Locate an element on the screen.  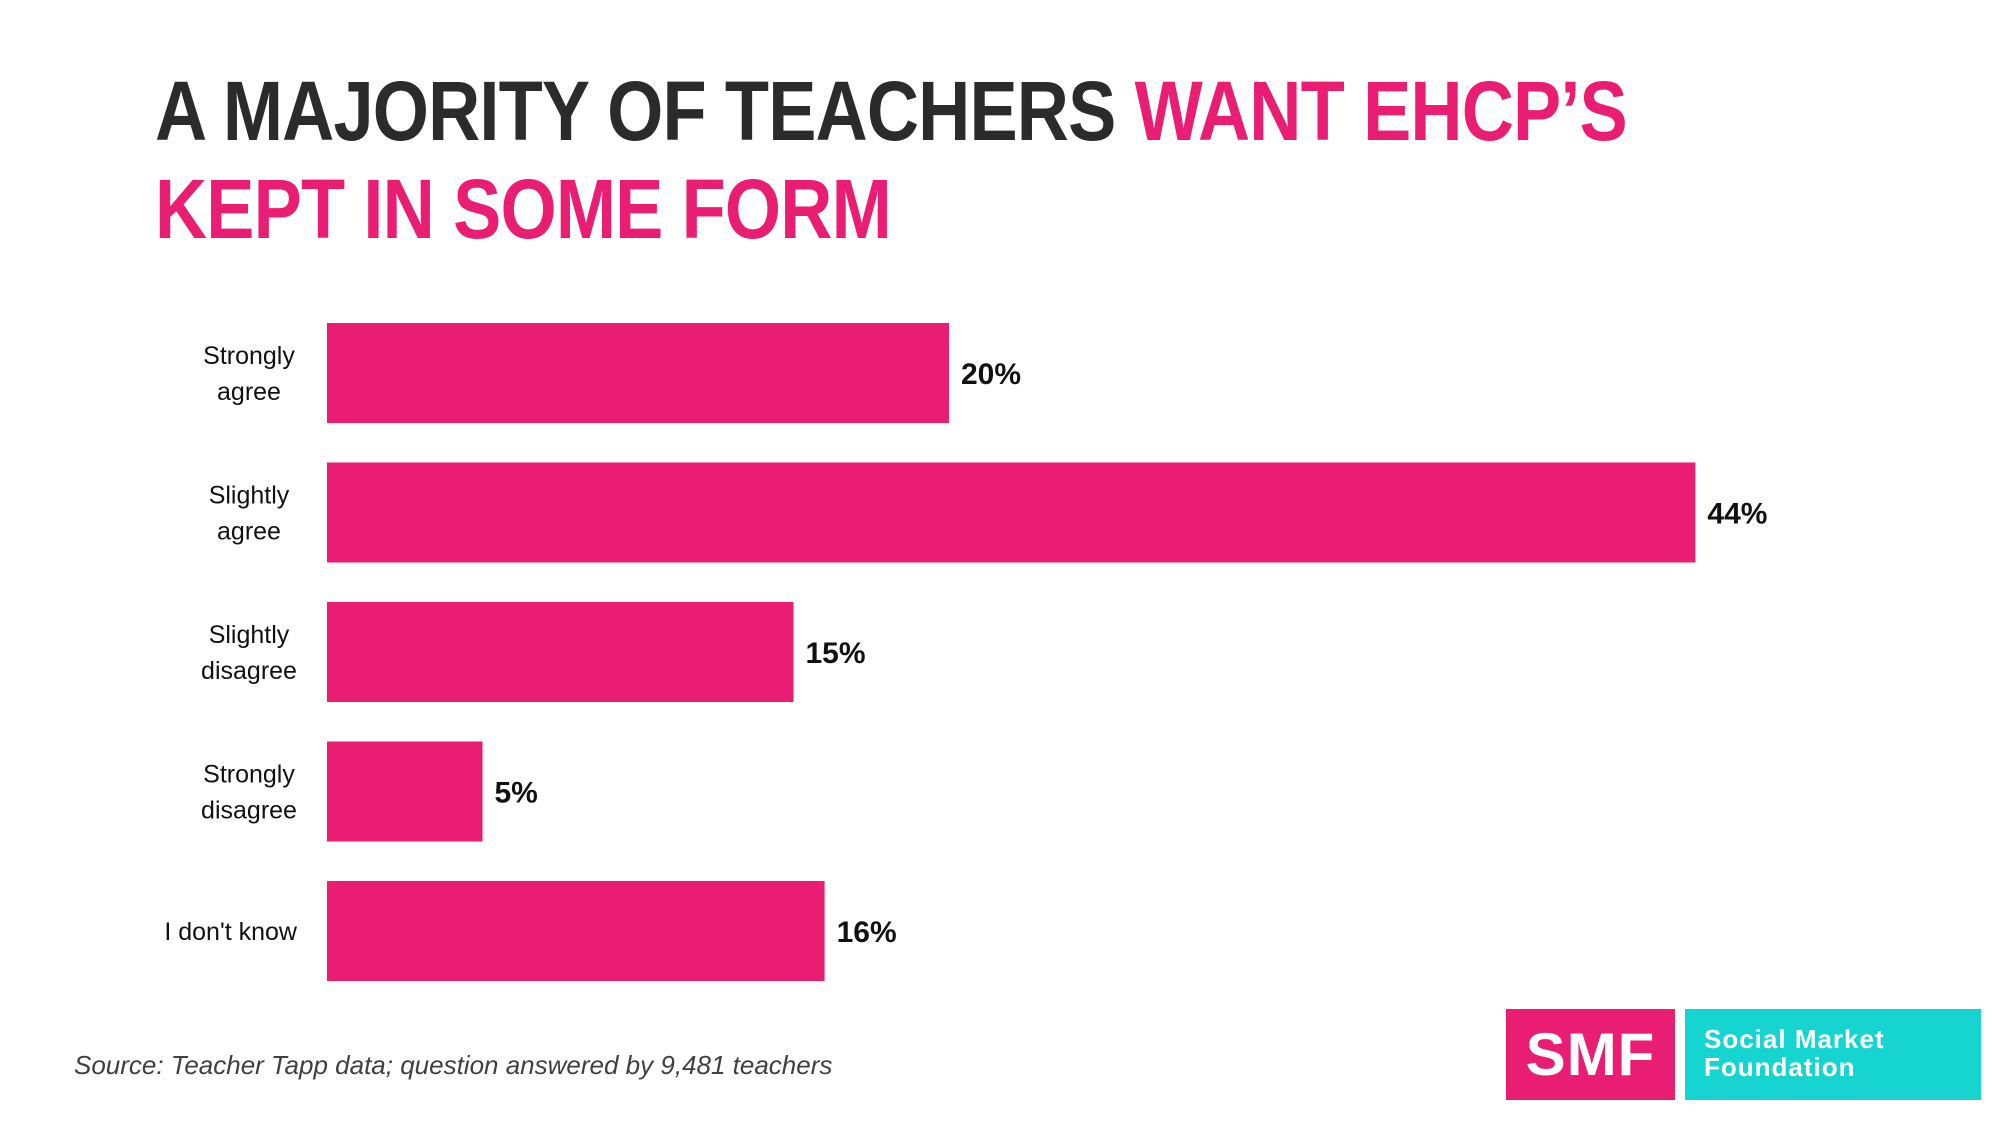
logo-name-line2: Foundation is located at coordinates (1780, 1067).